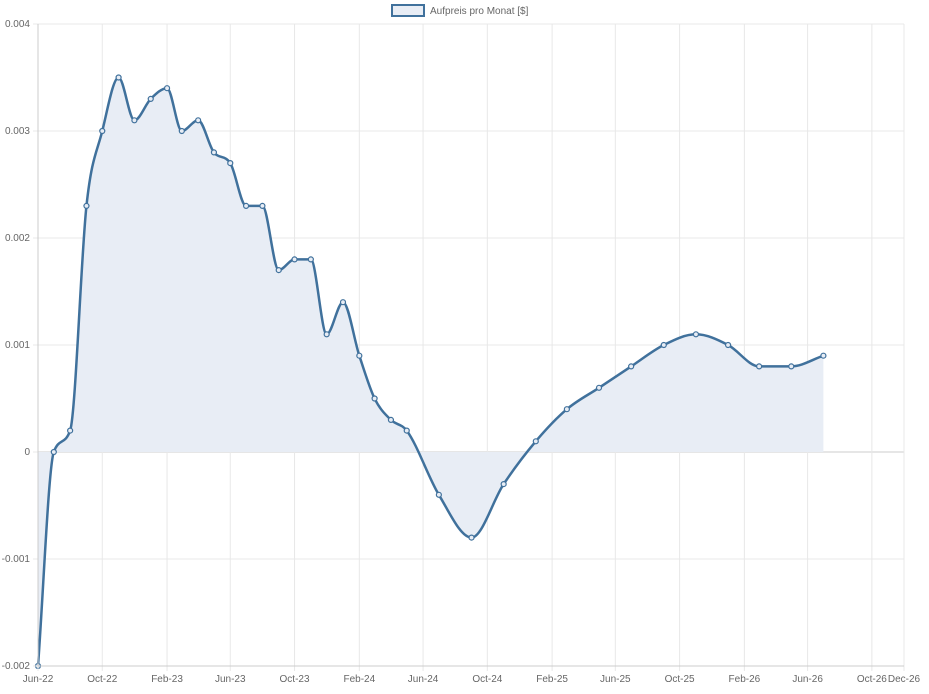 This screenshot has width=929, height=694. What do you see at coordinates (408, 10) in the screenshot?
I see `legend-swatch` at bounding box center [408, 10].